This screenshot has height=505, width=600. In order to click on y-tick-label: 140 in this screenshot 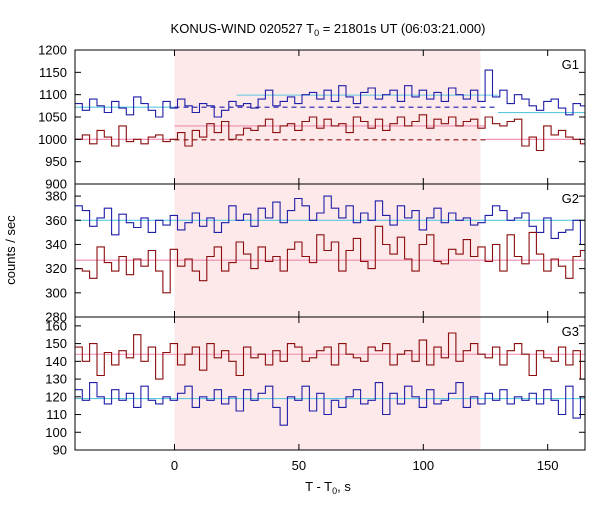, I will do `click(56, 361)`.